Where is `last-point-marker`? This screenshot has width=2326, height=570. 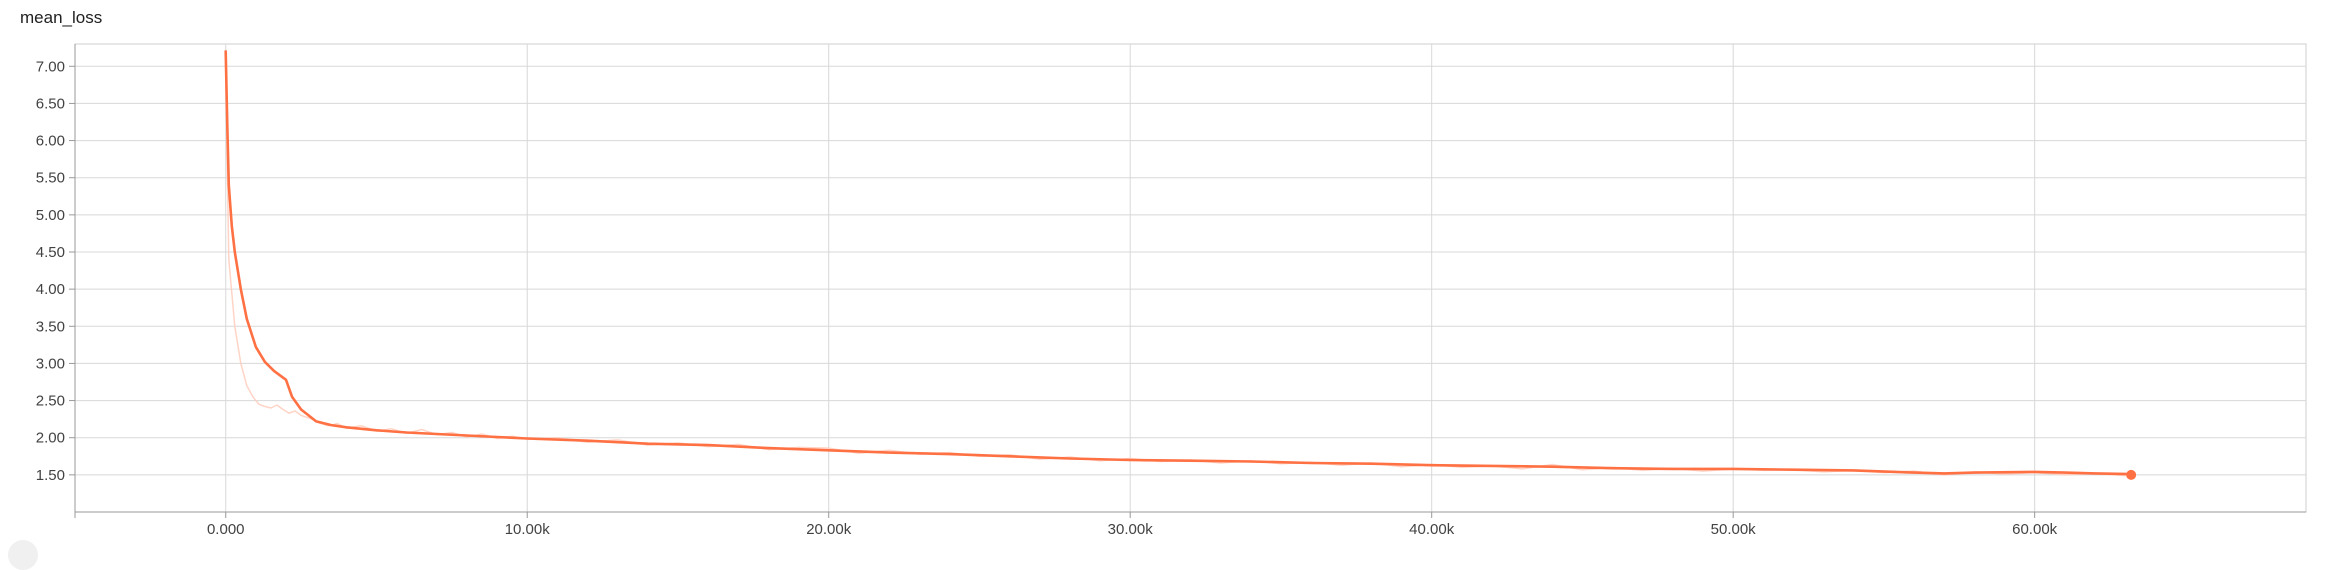
last-point-marker is located at coordinates (2131, 474).